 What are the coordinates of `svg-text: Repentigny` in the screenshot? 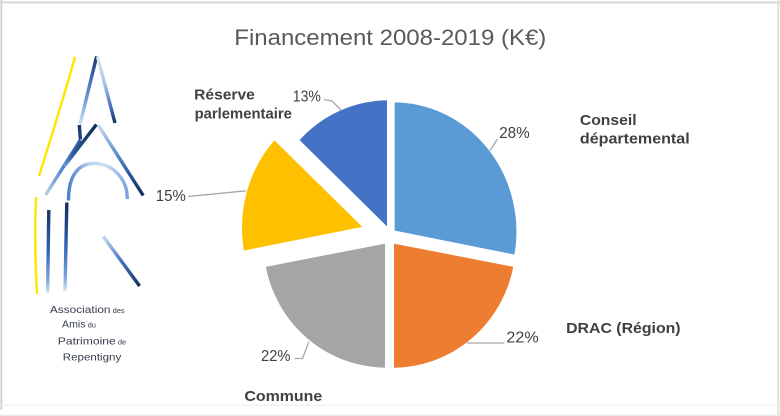 It's located at (92, 357).